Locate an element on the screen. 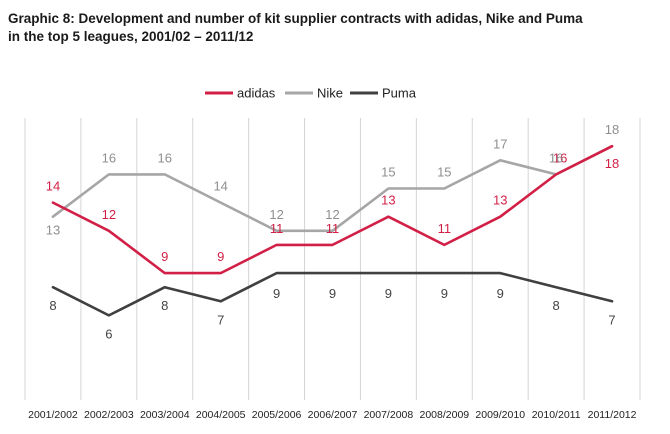  data-label-puma-2009-2010: 9 is located at coordinates (500, 293).